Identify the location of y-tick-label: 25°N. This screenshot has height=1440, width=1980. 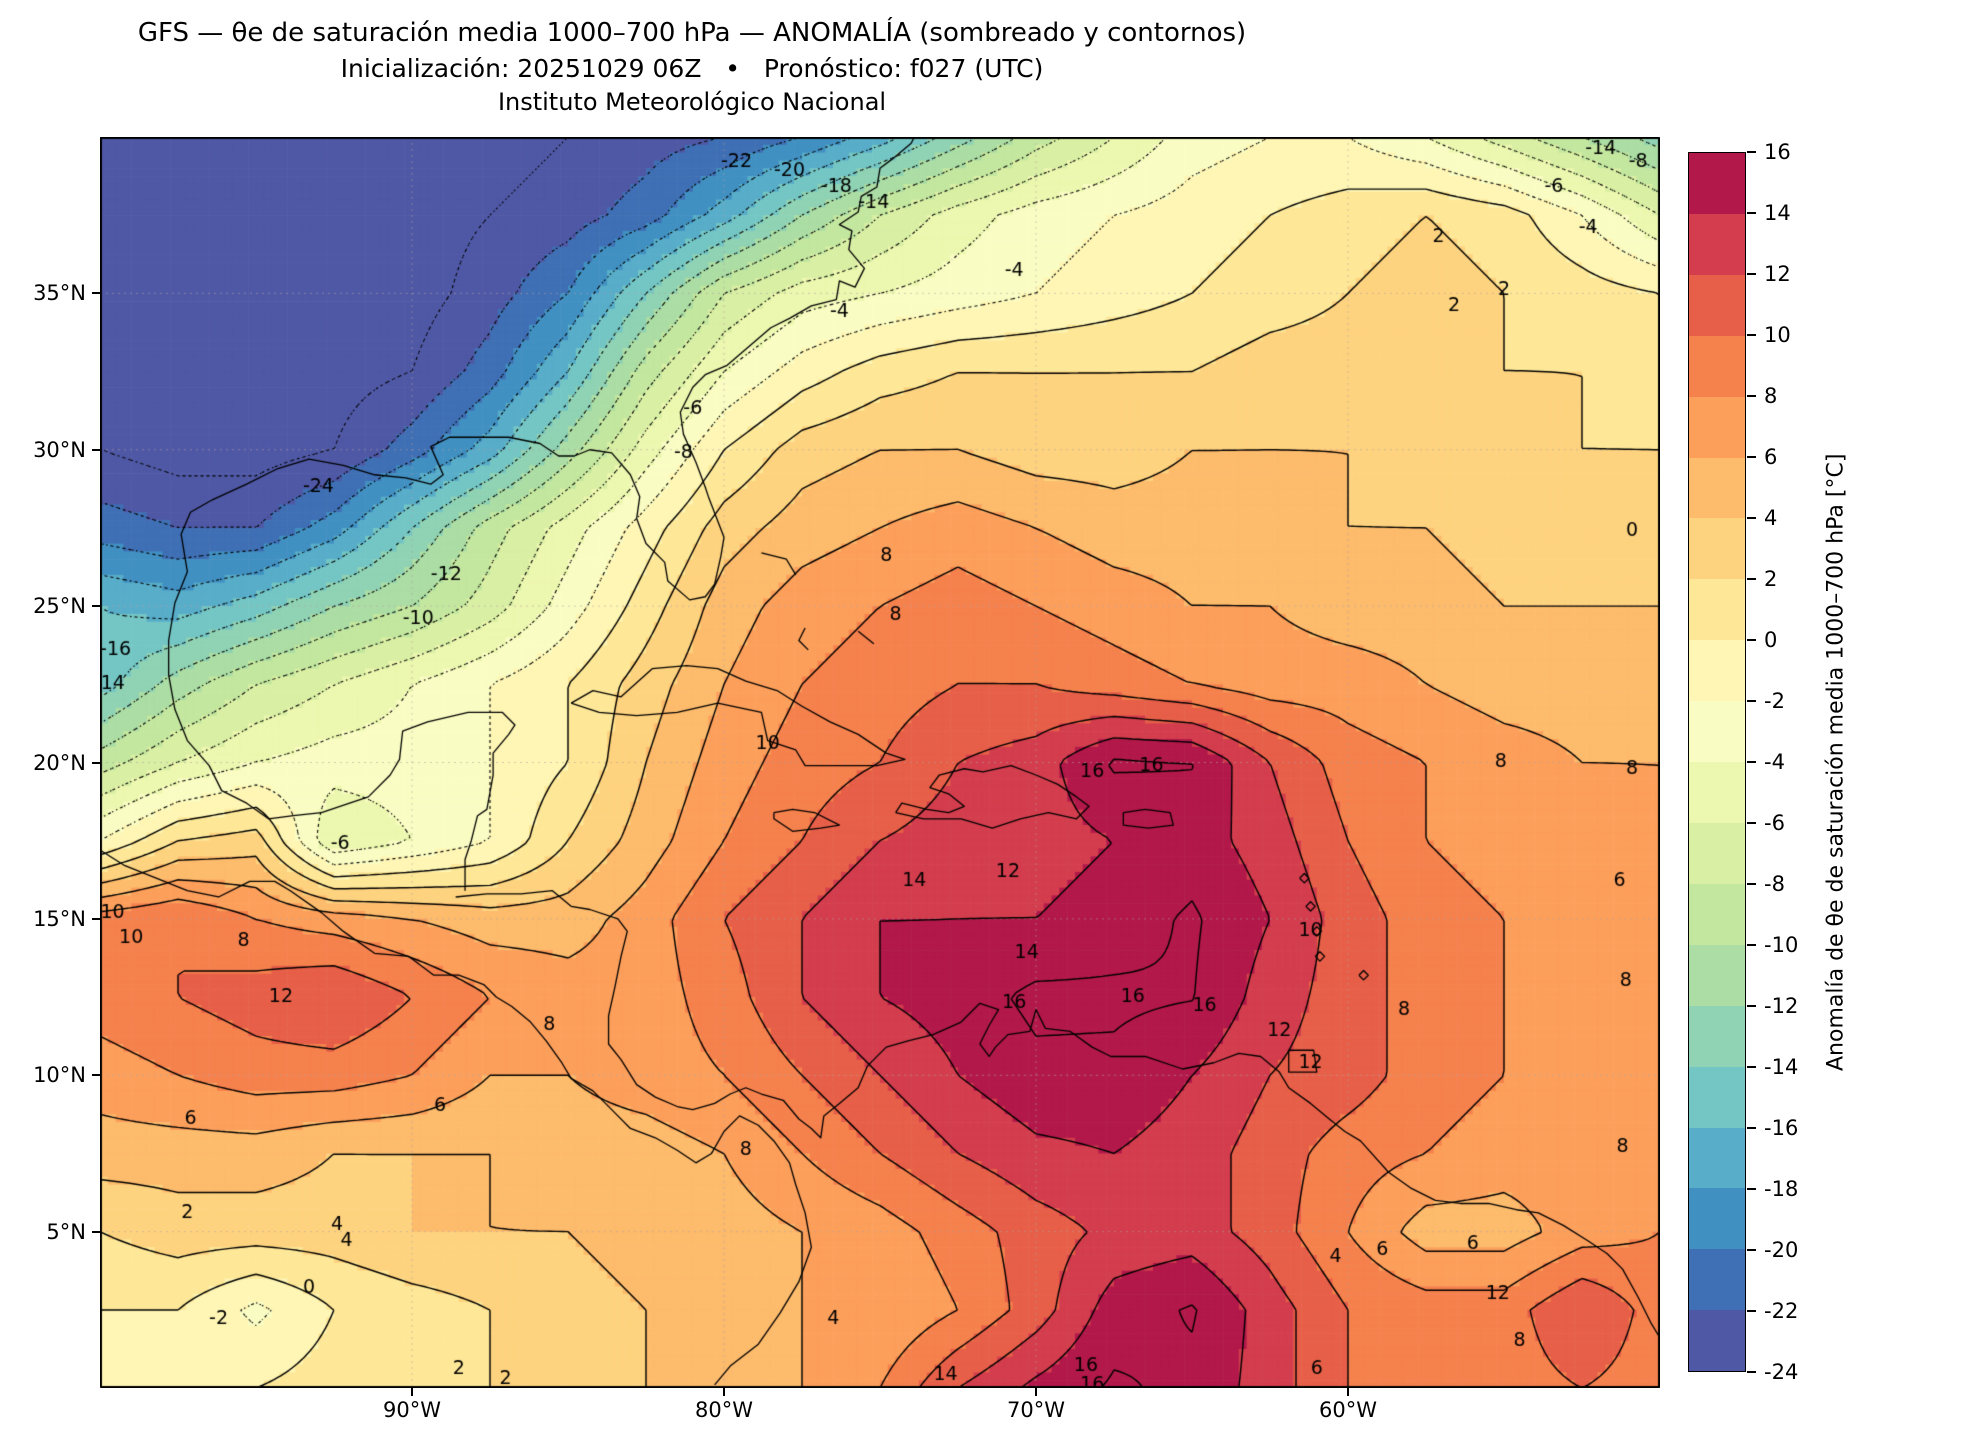
(59, 606).